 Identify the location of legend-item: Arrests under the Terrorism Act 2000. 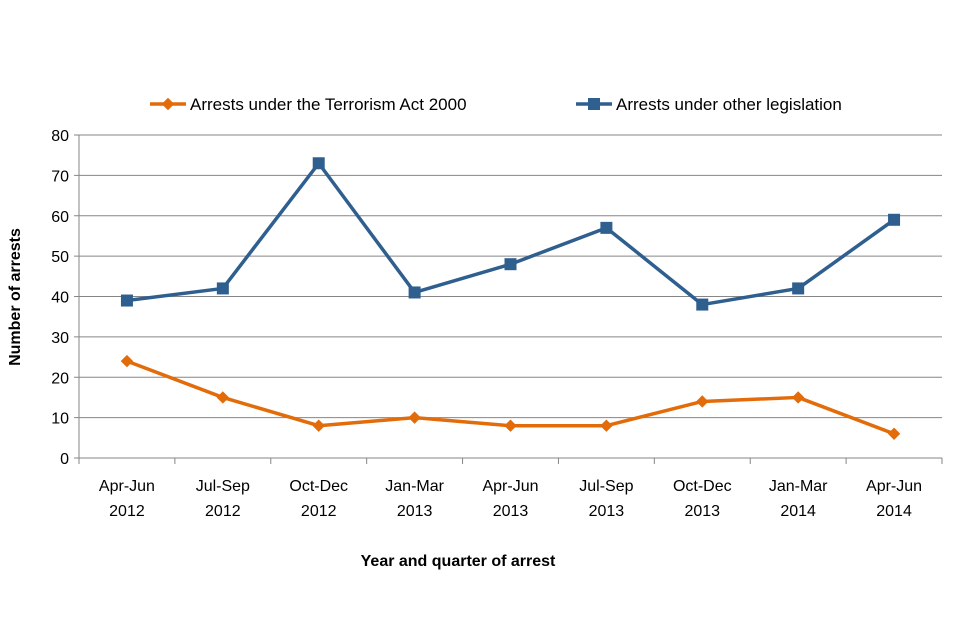
(308, 104).